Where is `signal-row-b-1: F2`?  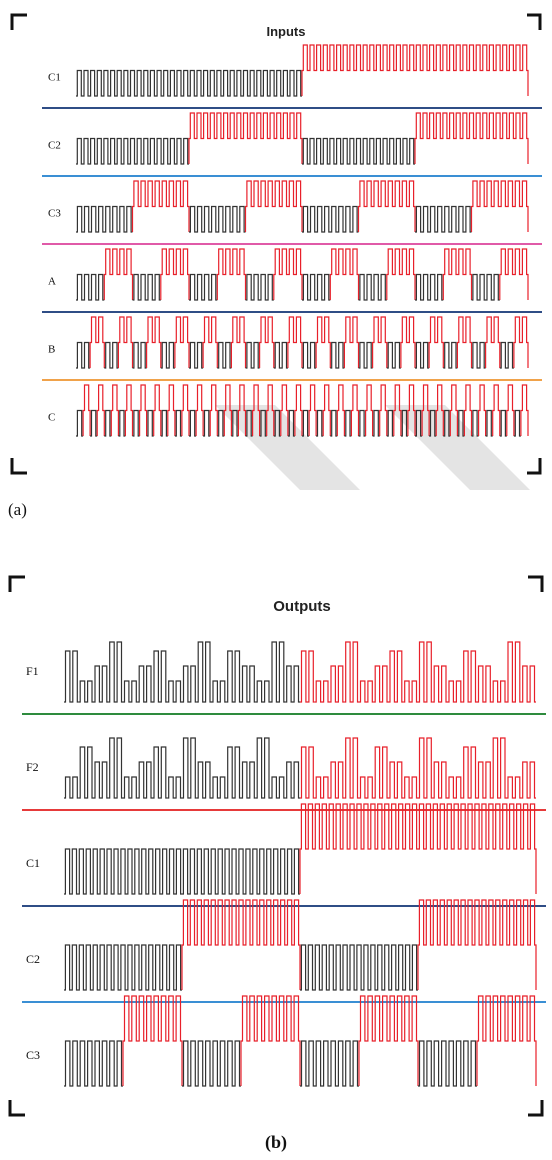 signal-row-b-1: F2 is located at coordinates (284, 774).